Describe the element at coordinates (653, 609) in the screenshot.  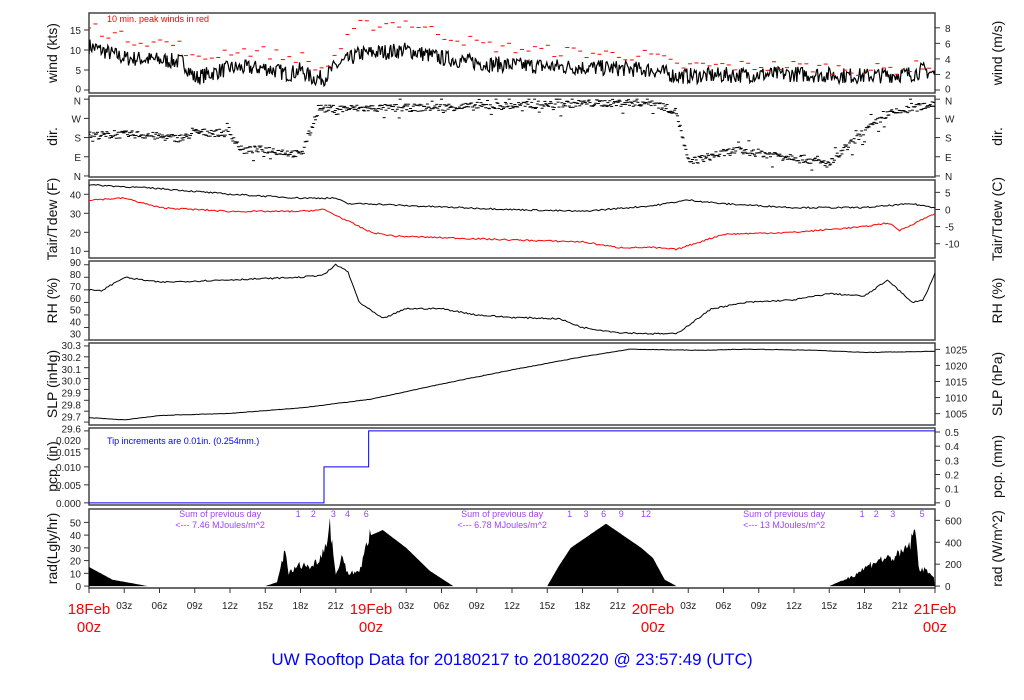
I see `day-label: 20Feb` at that location.